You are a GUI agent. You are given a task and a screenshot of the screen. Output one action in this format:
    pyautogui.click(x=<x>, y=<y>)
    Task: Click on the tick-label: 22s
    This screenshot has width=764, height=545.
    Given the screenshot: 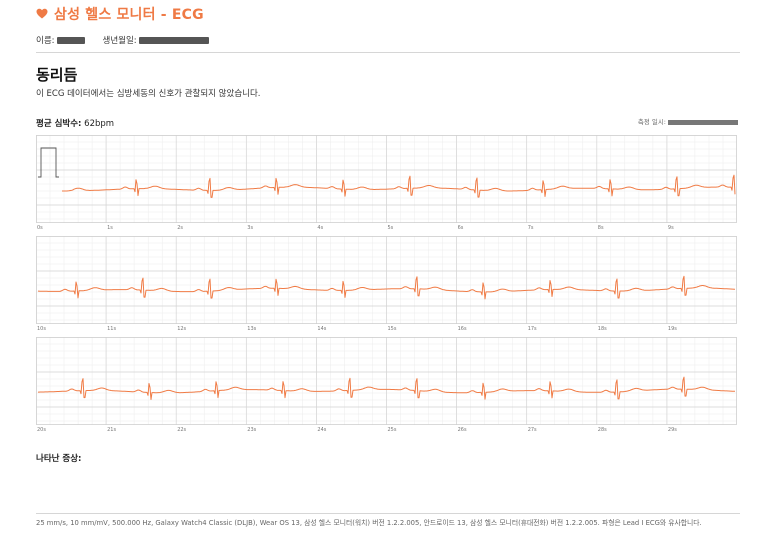 What is the action you would take?
    pyautogui.click(x=182, y=430)
    